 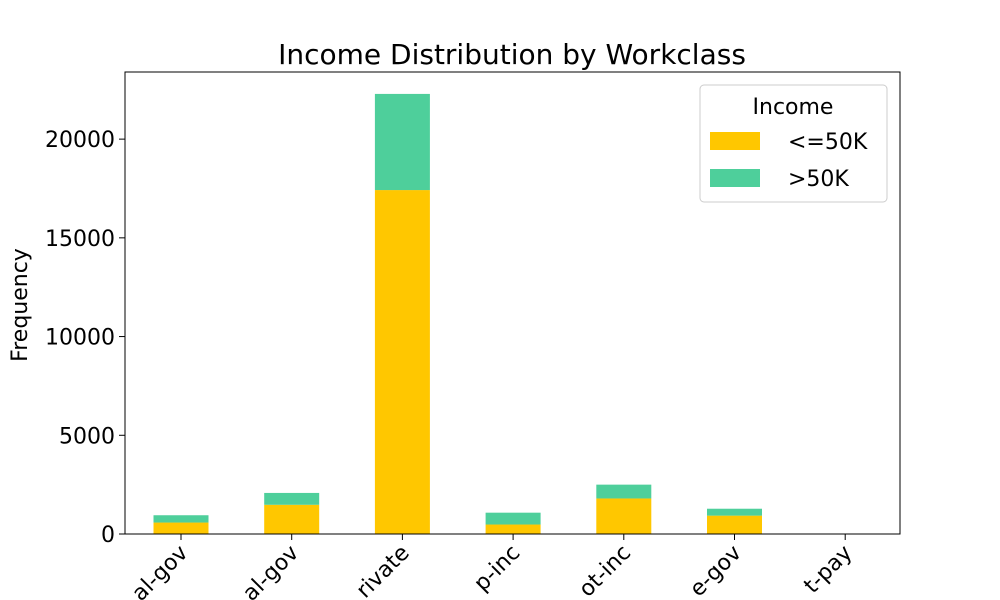 What do you see at coordinates (735, 141) in the screenshot?
I see `legend-swatch-le50k` at bounding box center [735, 141].